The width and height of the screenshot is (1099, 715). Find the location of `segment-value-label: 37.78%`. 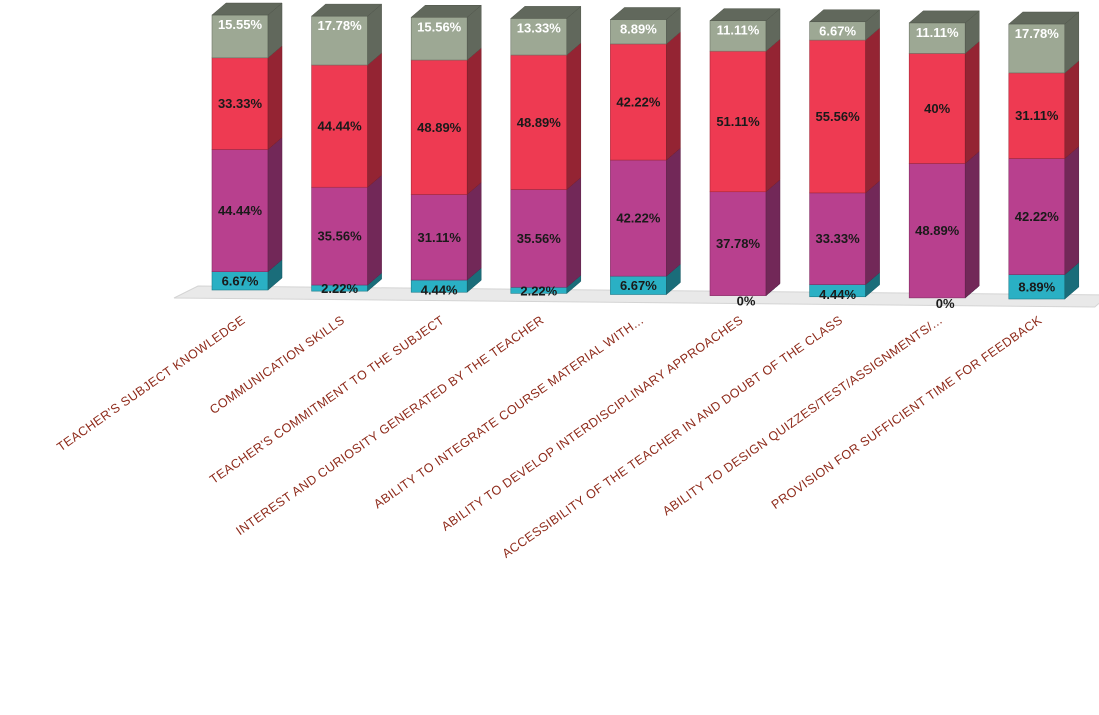

segment-value-label: 37.78% is located at coordinates (738, 243).